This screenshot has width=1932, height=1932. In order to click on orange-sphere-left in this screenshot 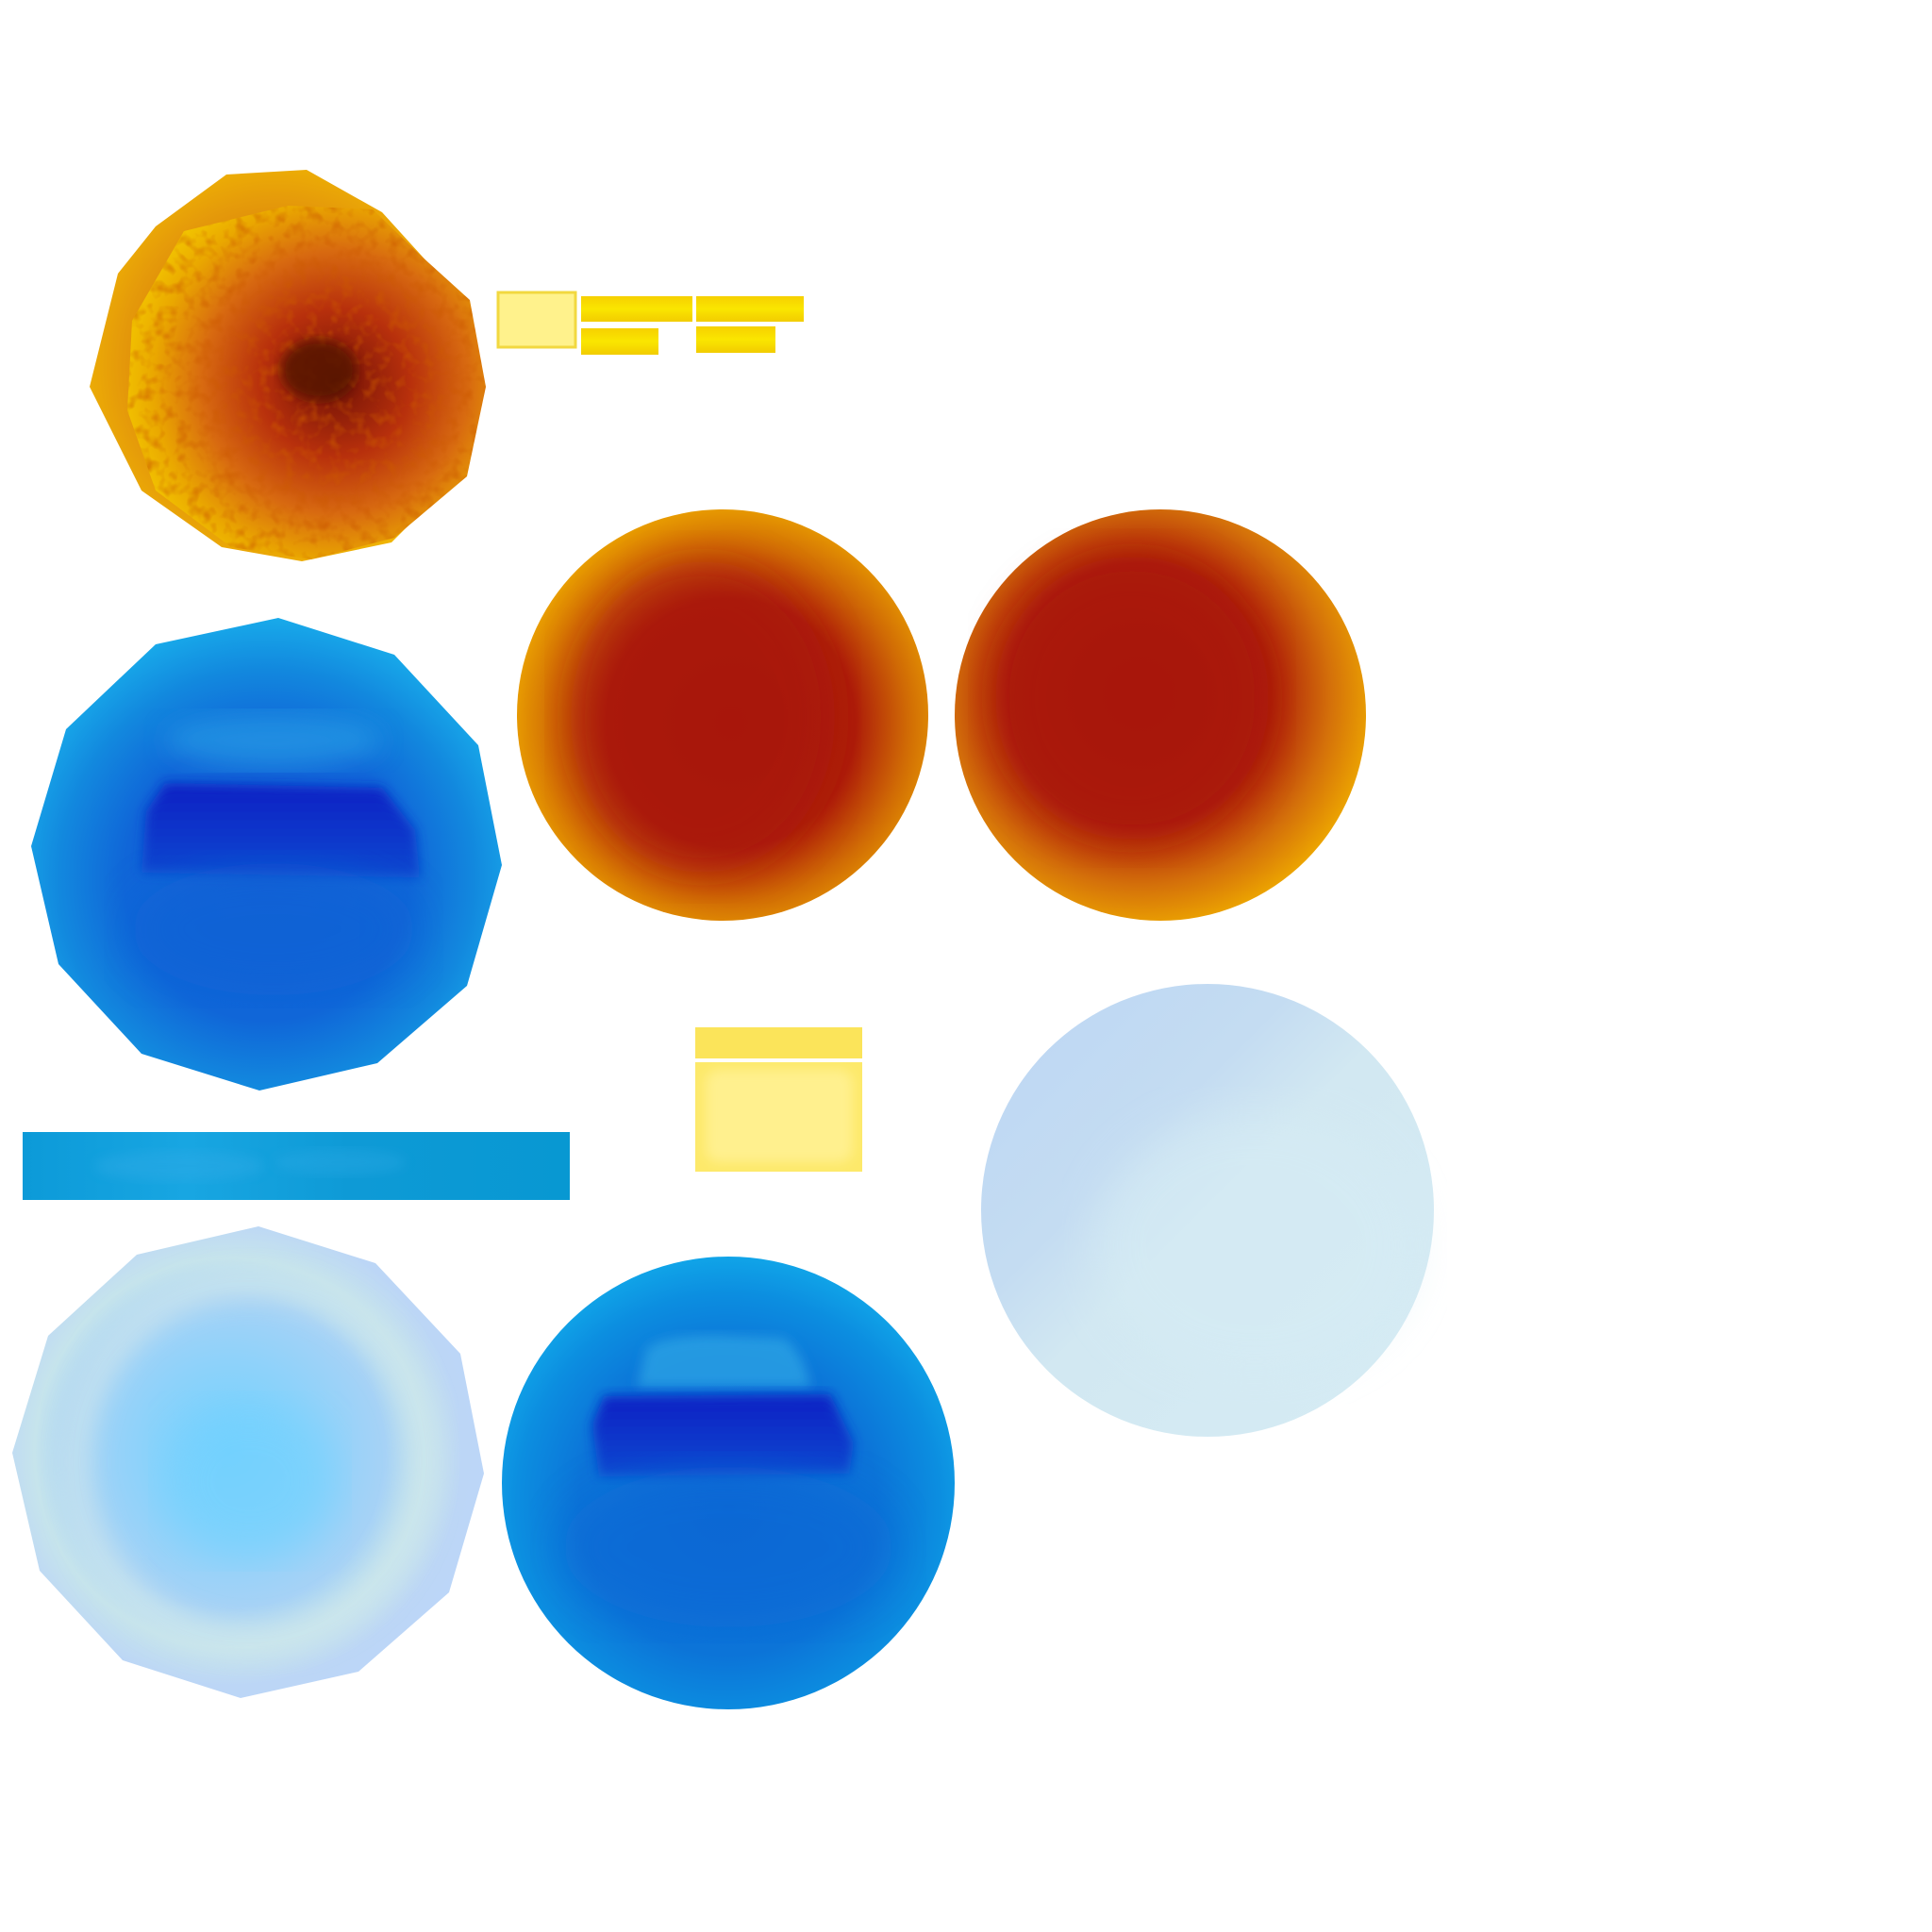, I will do `click(723, 715)`.